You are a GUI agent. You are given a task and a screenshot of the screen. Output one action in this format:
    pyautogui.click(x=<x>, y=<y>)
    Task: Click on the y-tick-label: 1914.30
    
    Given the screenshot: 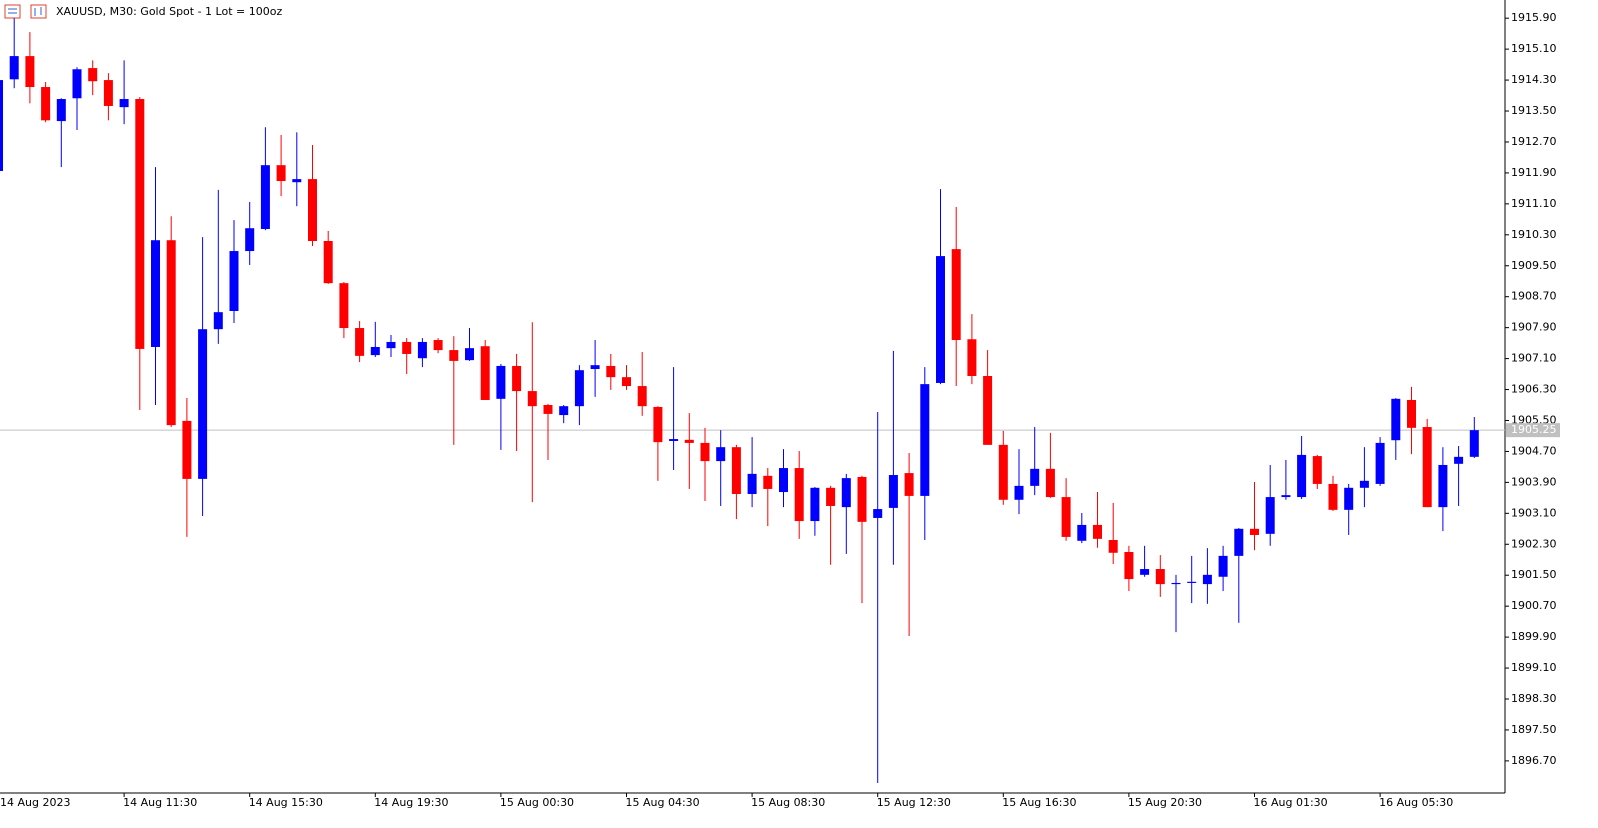 What is the action you would take?
    pyautogui.click(x=1534, y=79)
    